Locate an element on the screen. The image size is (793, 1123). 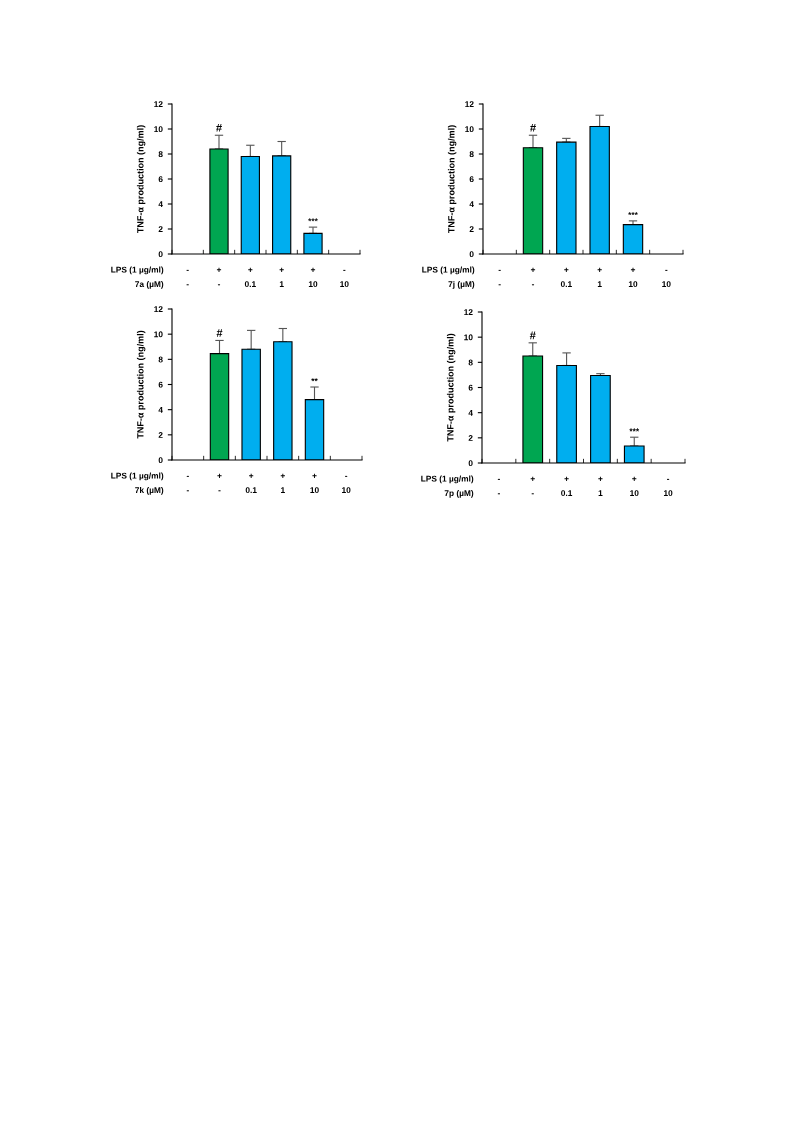
annotation: ** is located at coordinates (314, 380).